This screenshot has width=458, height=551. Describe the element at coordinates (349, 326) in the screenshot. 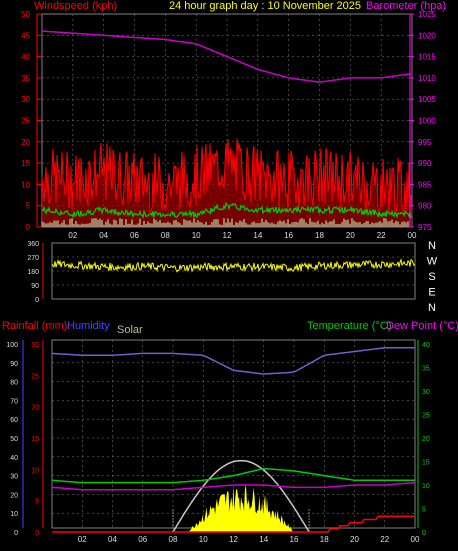

I see `temperature-axis-title: Temperature (°C)` at that location.